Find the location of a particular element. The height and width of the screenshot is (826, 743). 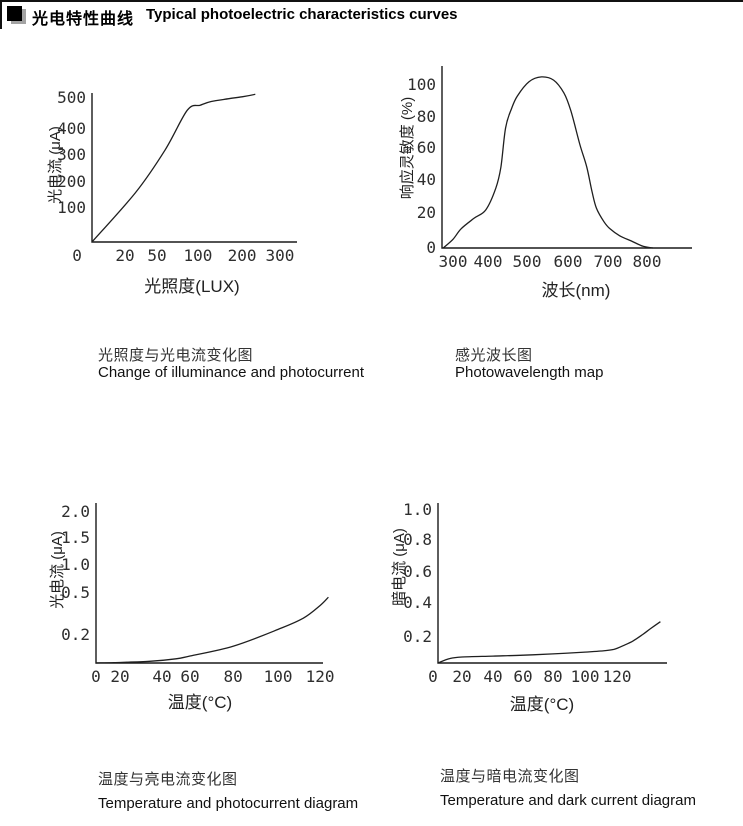

photo-wavelength-y-tick: 80 is located at coordinates (426, 116).